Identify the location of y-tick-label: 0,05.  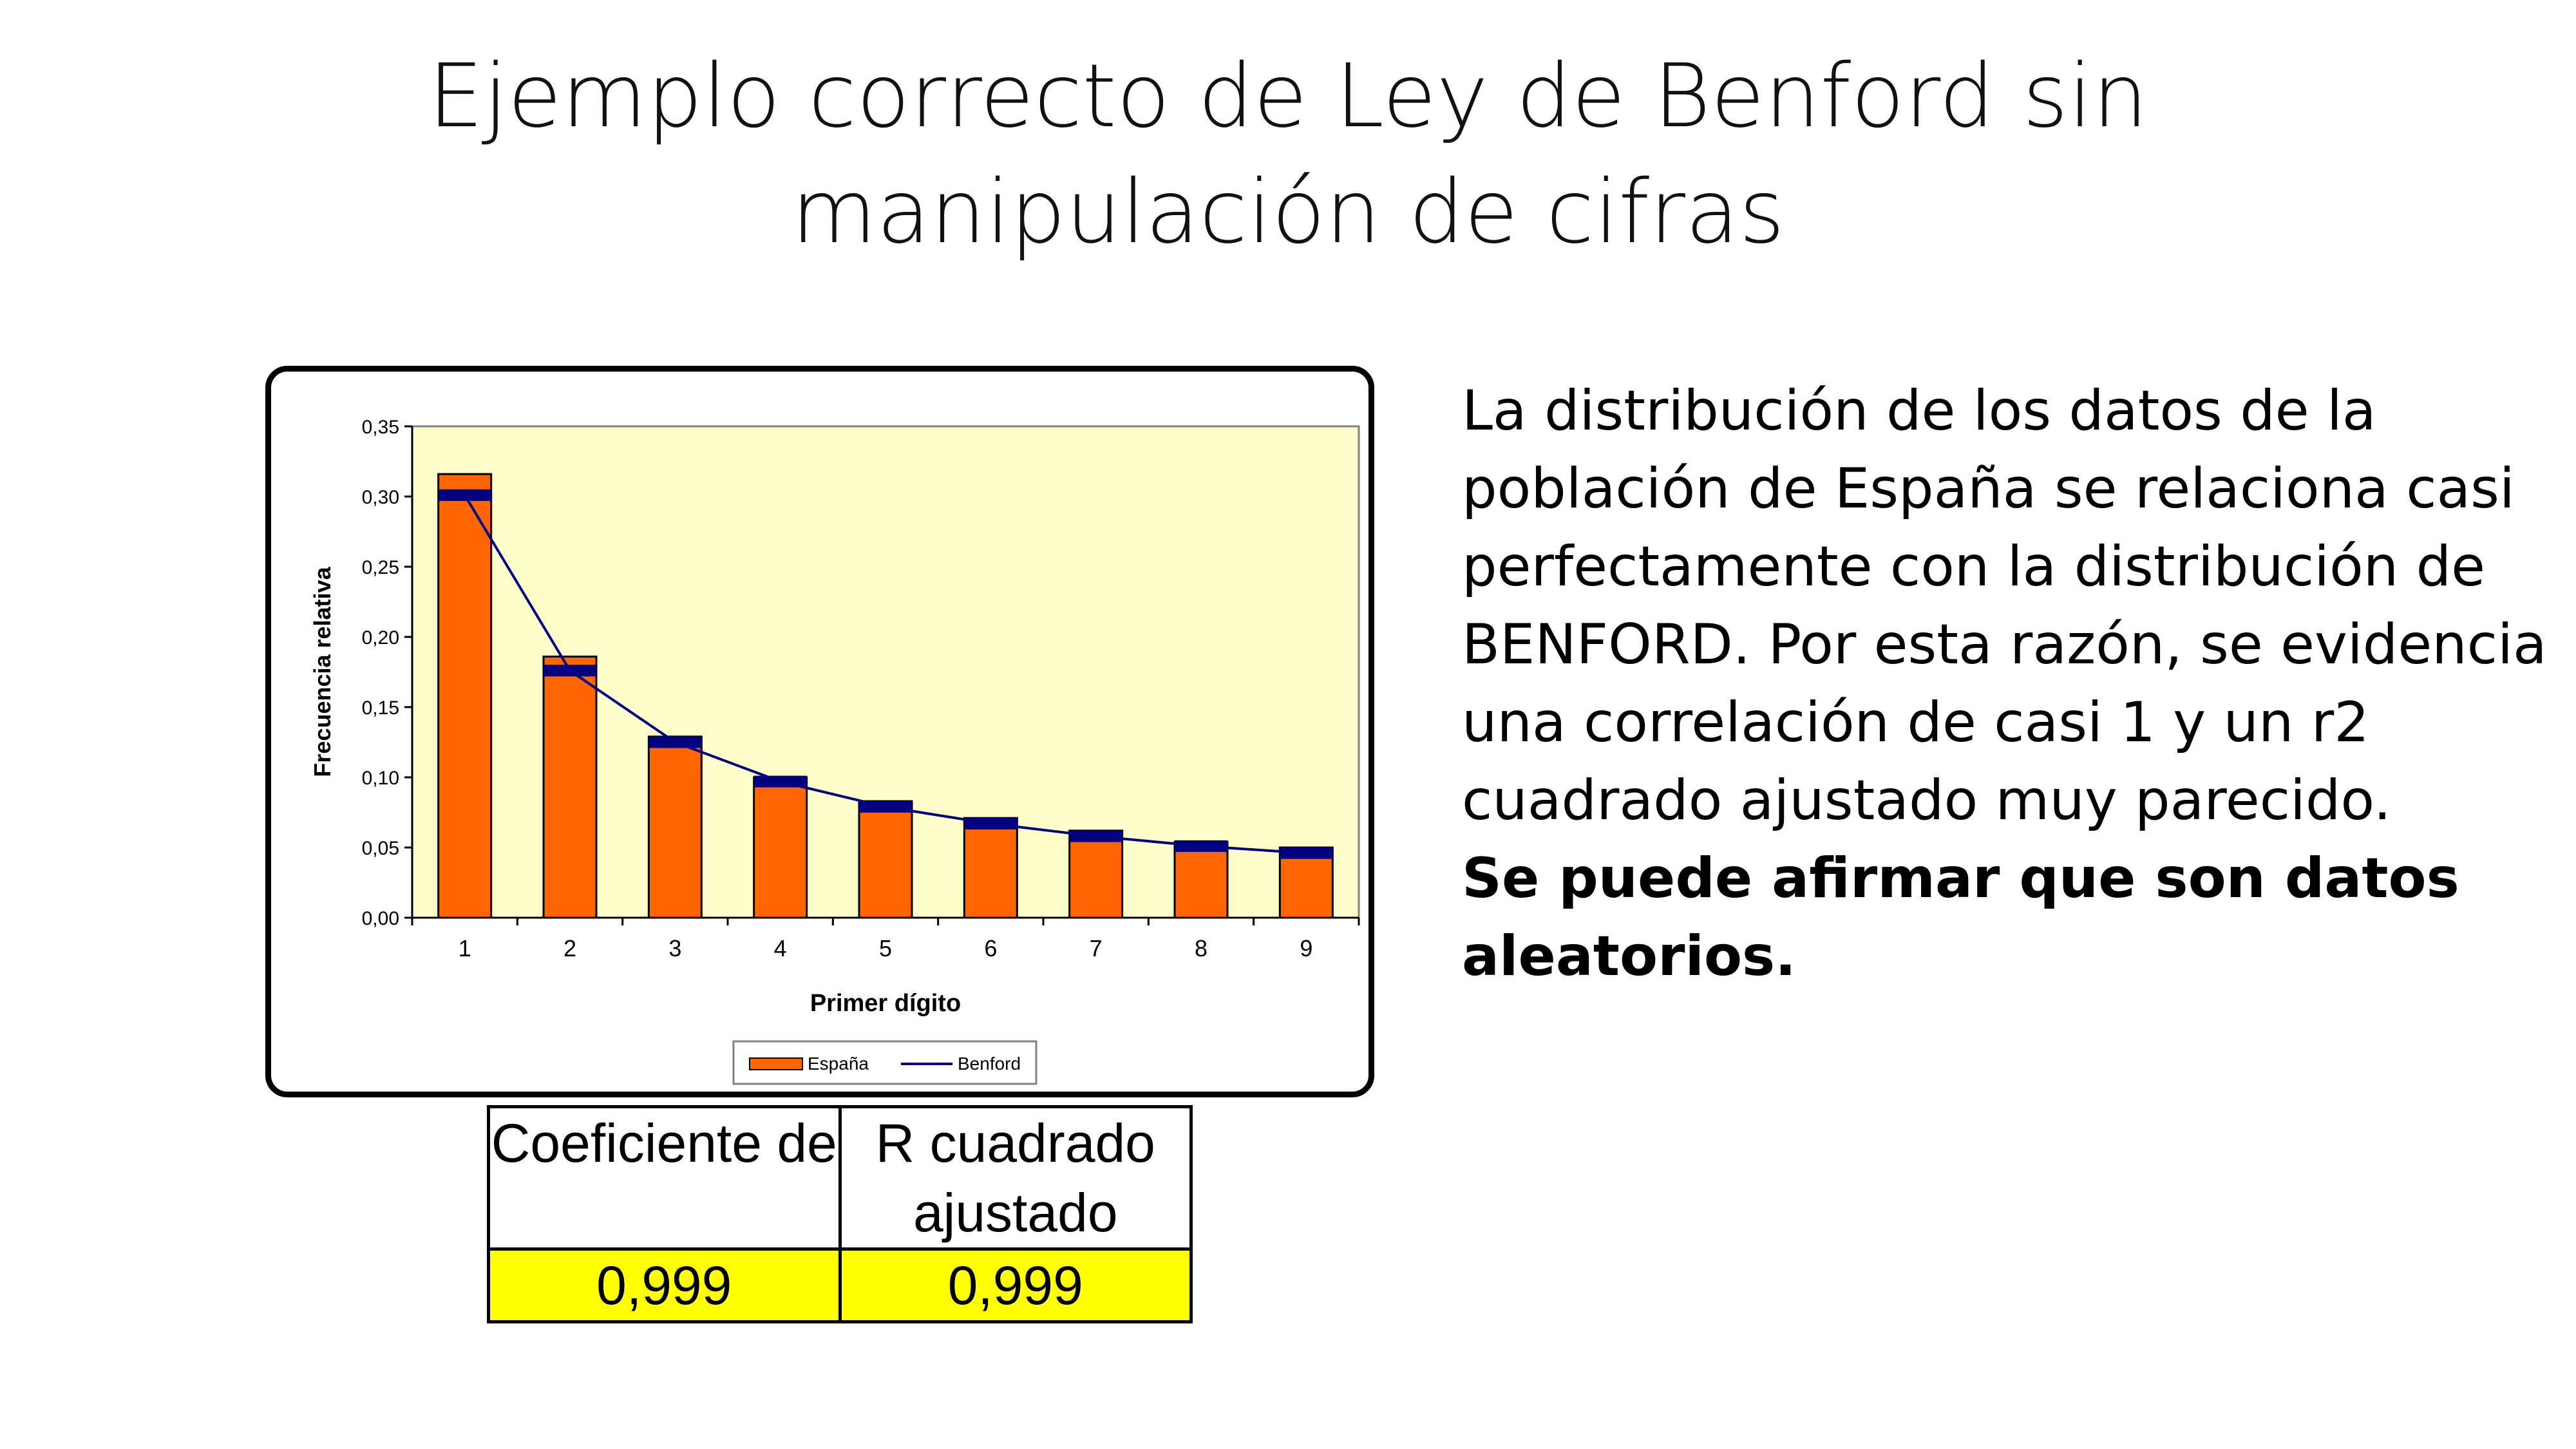
(381, 848).